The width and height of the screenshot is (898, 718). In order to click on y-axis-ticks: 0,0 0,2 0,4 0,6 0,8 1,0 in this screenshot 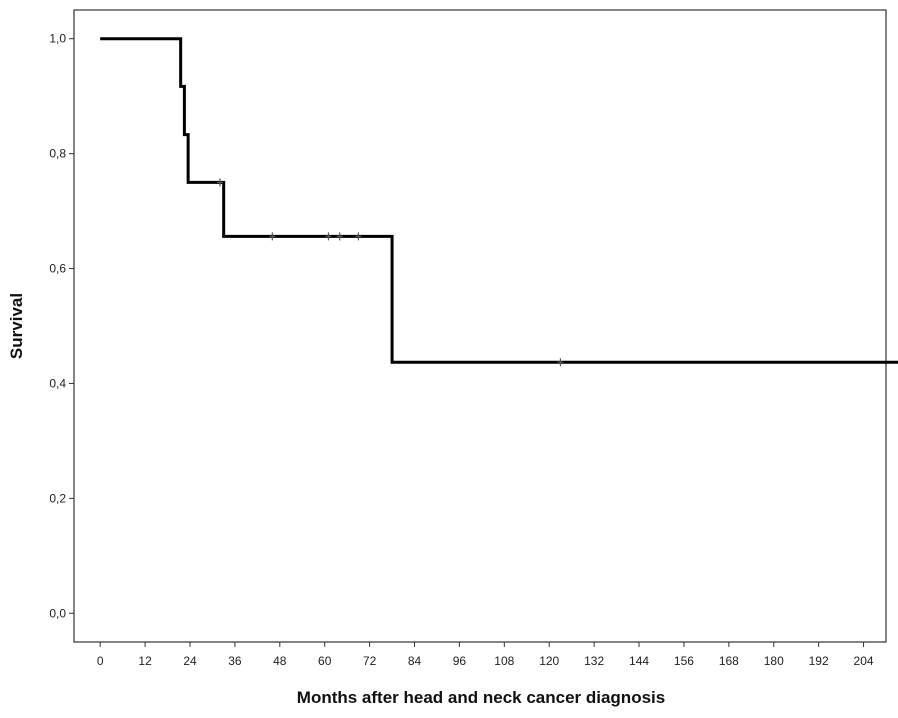, I will do `click(61, 326)`.